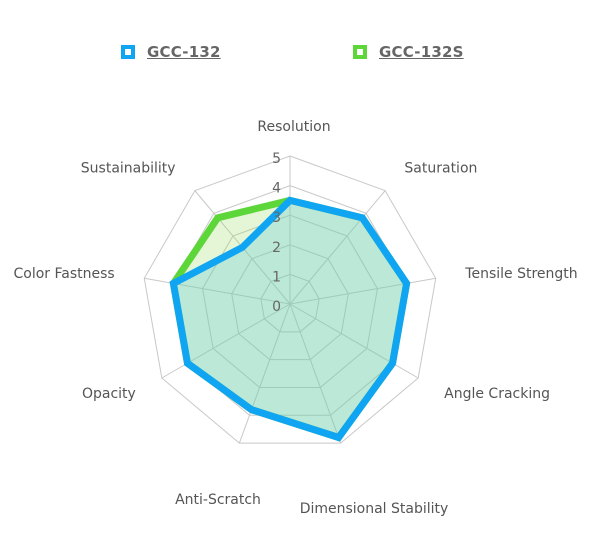  Describe the element at coordinates (421, 52) in the screenshot. I see `legend-label-gcc-132s: GCC-132S` at that location.